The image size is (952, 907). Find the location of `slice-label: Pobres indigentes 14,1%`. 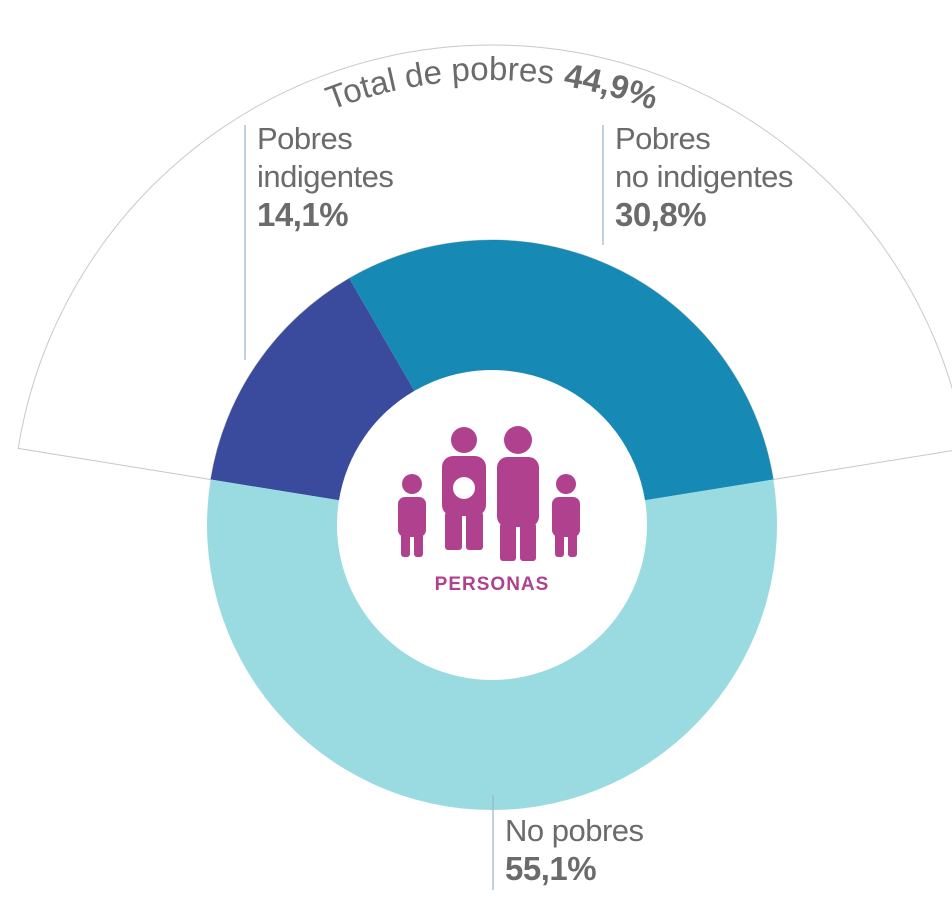

slice-label: Pobres indigentes 14,1% is located at coordinates (325, 177).